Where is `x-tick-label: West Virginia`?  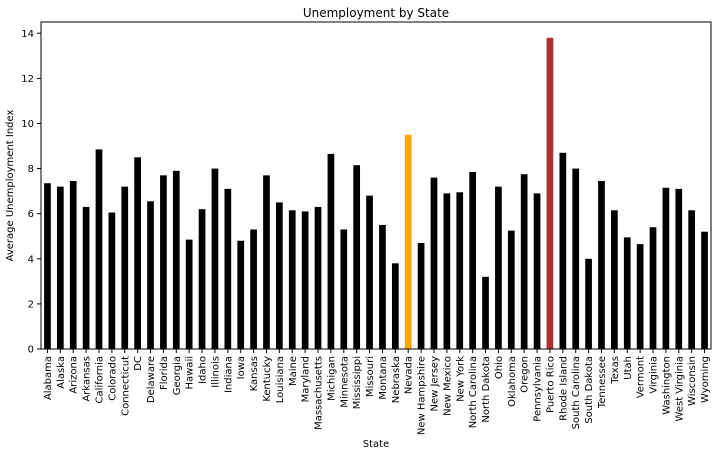 x-tick-label: West Virginia is located at coordinates (679, 388).